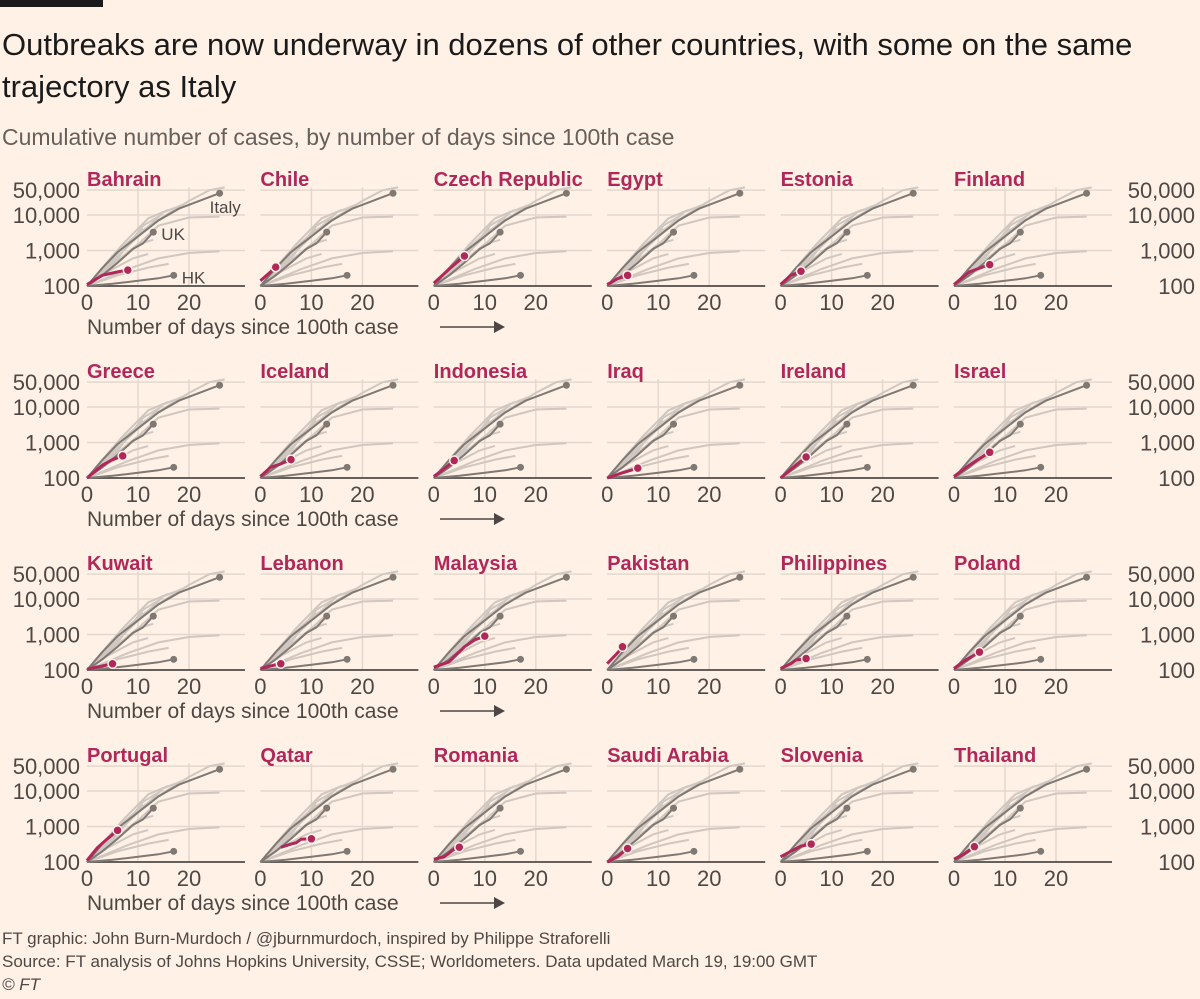  I want to click on panel-estonia: Estonia 0 10 20, so click(856, 242).